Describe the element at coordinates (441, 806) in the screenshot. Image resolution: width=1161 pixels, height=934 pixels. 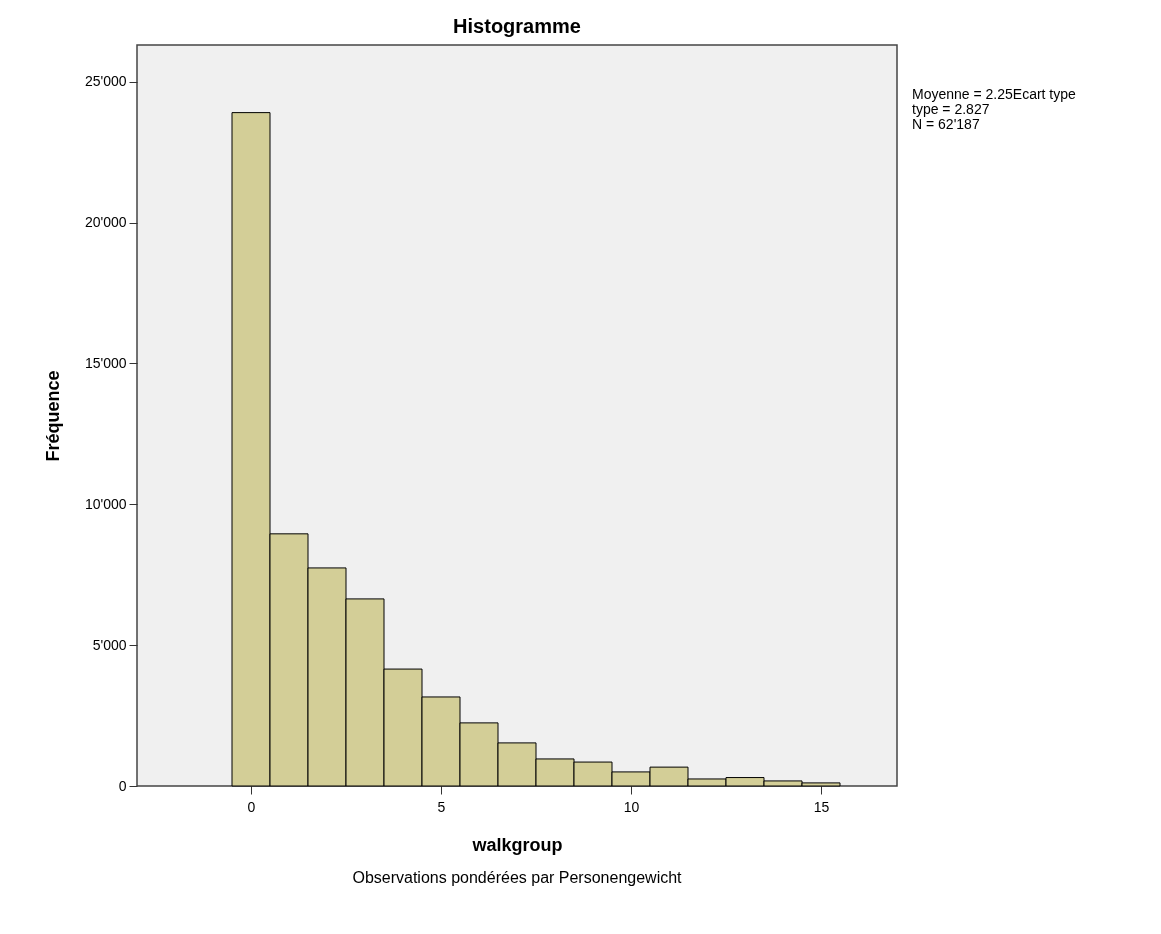
I see `x-tick-label: 5` at that location.